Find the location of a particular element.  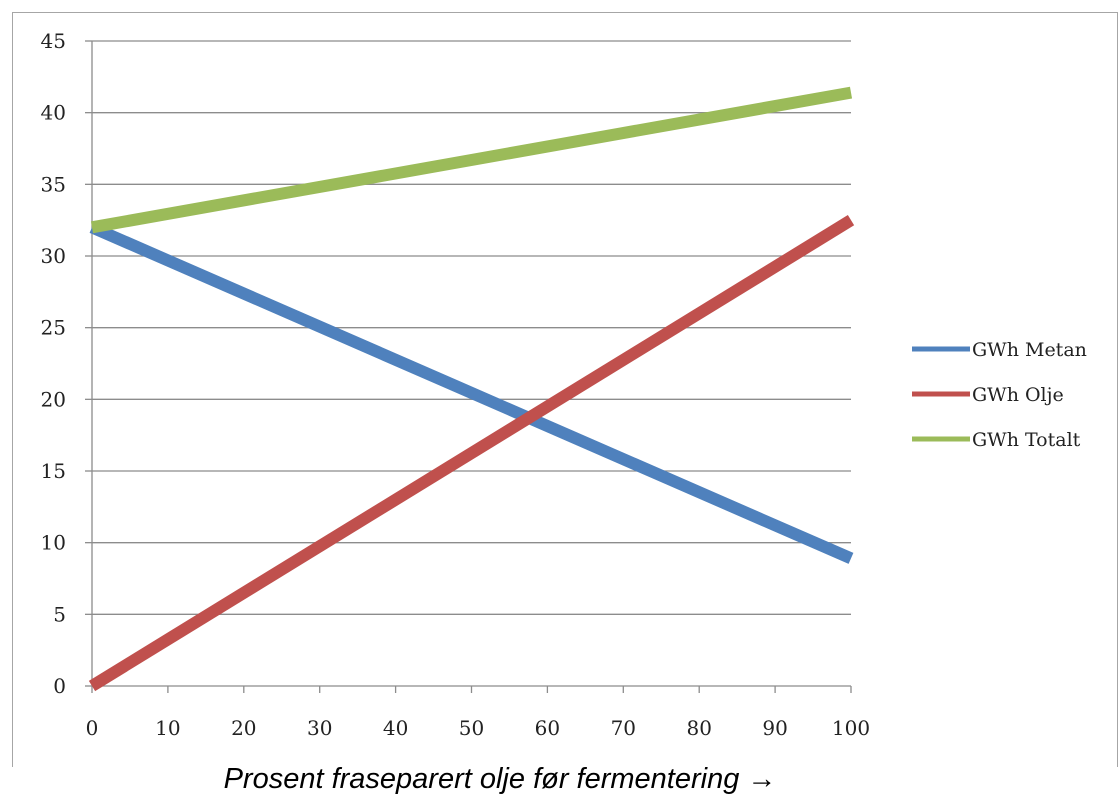

x-tick-label: 30 is located at coordinates (319, 728).